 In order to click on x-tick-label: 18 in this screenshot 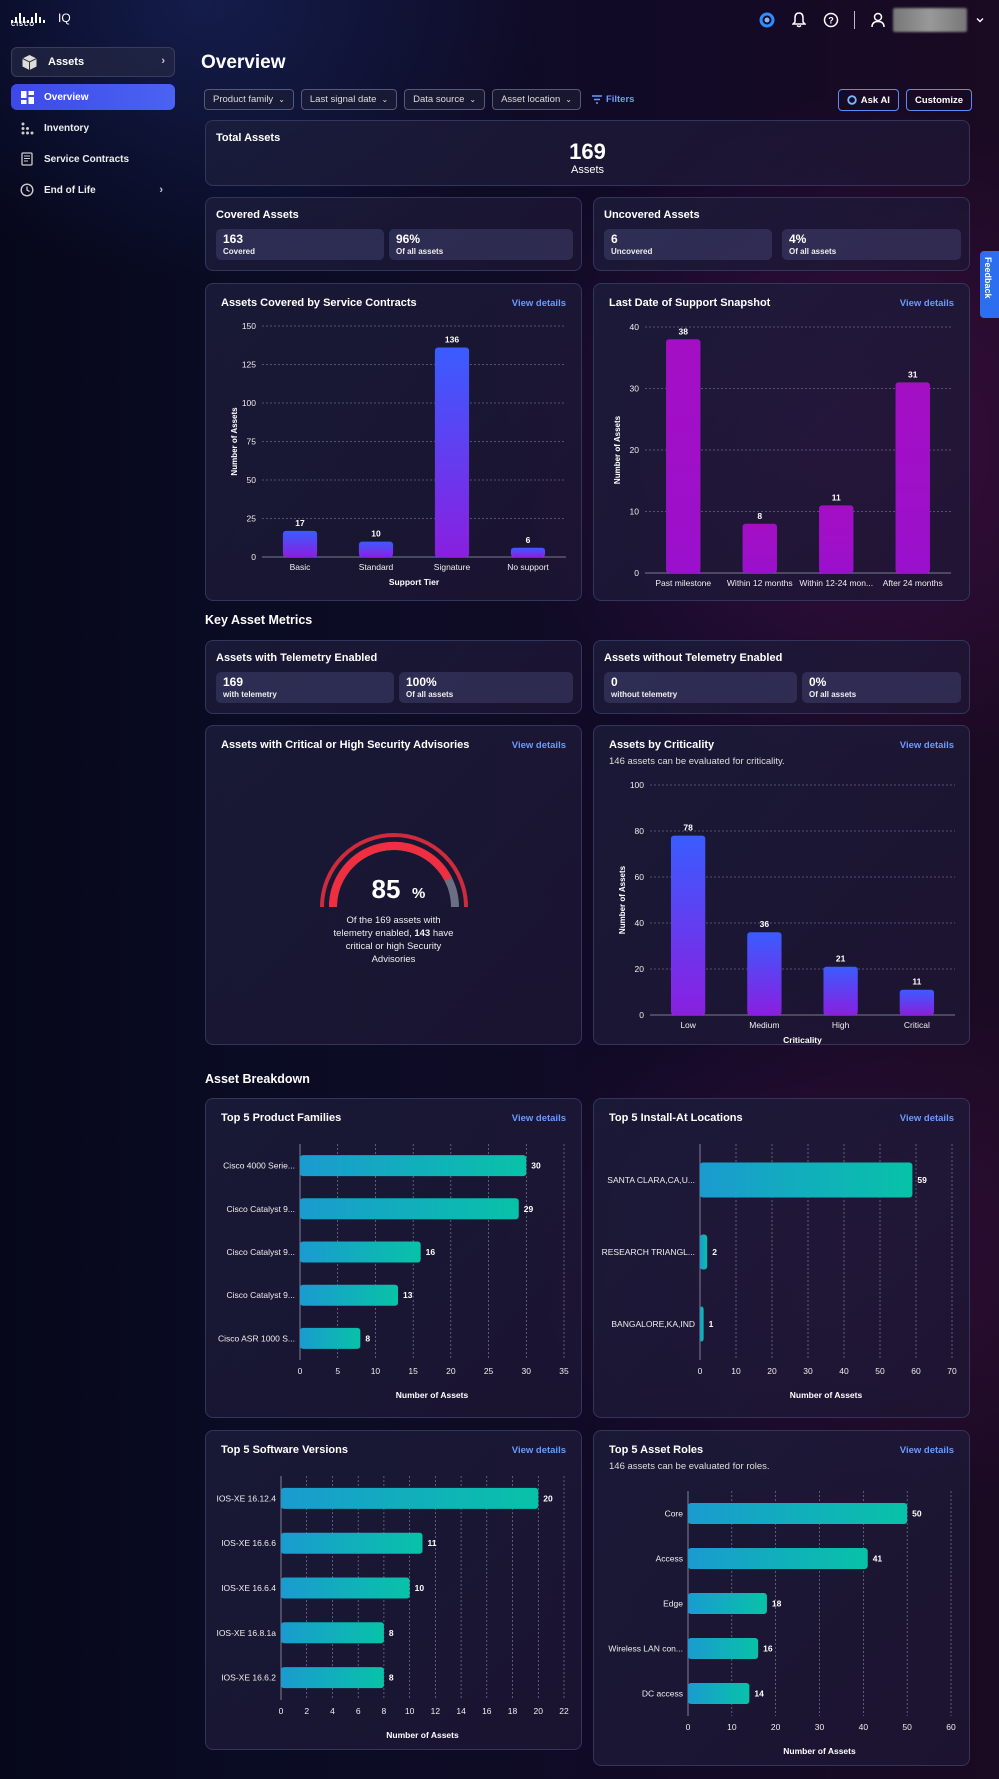, I will do `click(513, 1711)`.